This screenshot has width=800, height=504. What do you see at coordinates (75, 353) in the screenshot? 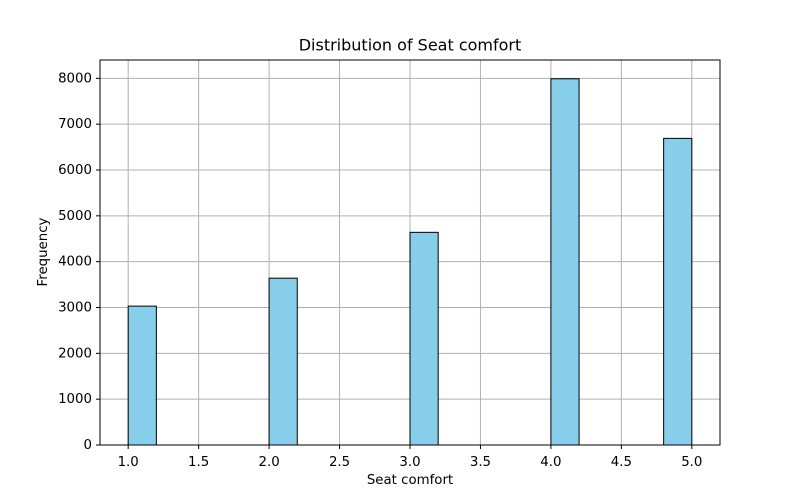
I see `y-tick-label: 2000` at bounding box center [75, 353].